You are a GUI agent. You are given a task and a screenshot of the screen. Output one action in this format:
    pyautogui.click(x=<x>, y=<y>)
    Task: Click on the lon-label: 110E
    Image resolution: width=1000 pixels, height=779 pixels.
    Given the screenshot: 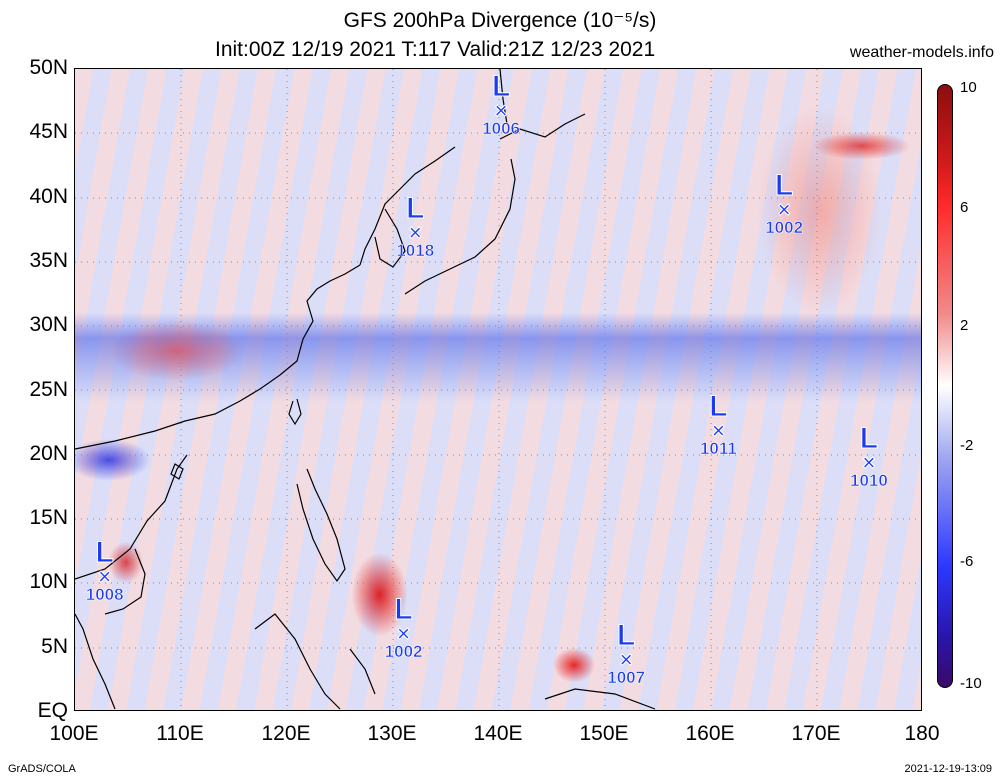 What is the action you would take?
    pyautogui.click(x=180, y=733)
    